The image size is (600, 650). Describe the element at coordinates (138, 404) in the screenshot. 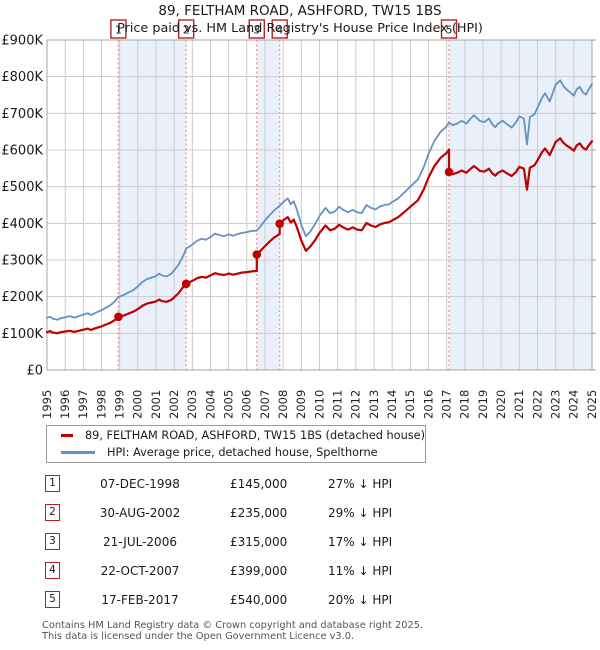

I see `x-axis-label: 2000` at that location.